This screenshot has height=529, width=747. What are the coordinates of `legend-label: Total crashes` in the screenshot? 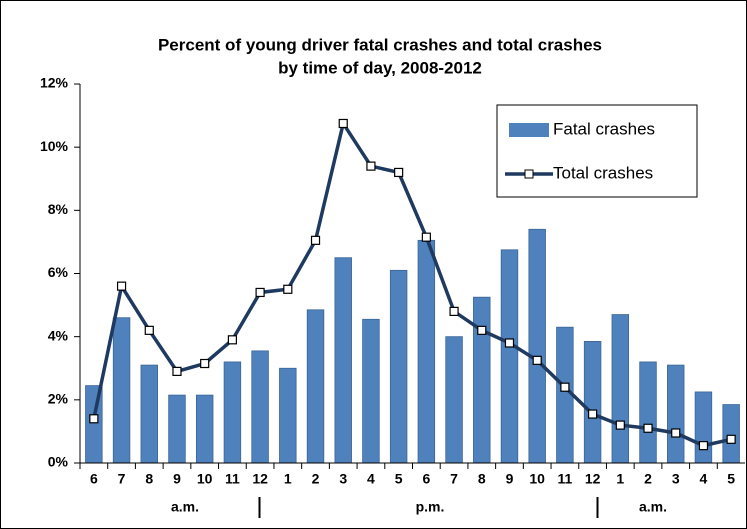 It's located at (603, 172).